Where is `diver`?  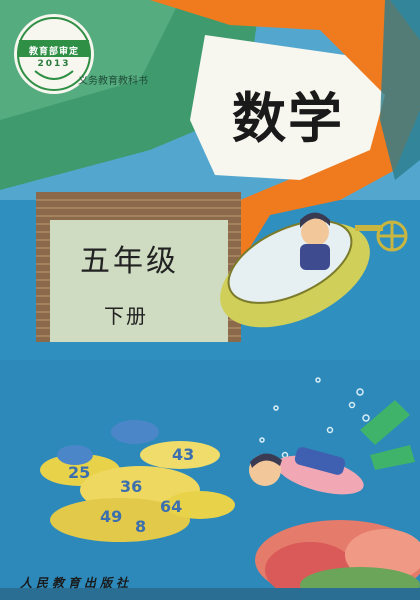 diver is located at coordinates (332, 447).